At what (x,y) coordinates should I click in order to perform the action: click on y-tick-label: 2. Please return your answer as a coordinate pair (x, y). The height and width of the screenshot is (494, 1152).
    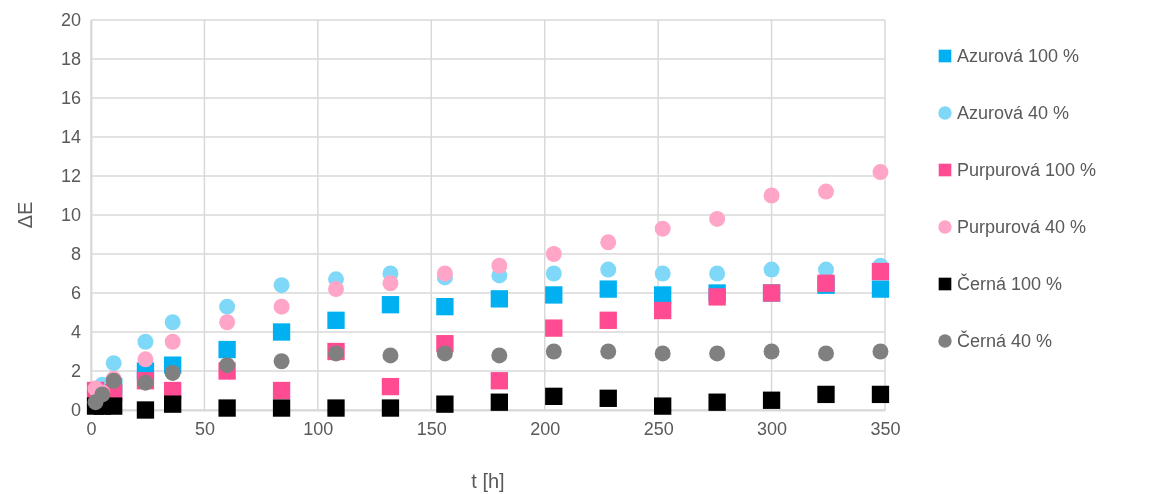
    Looking at the image, I should click on (75, 371).